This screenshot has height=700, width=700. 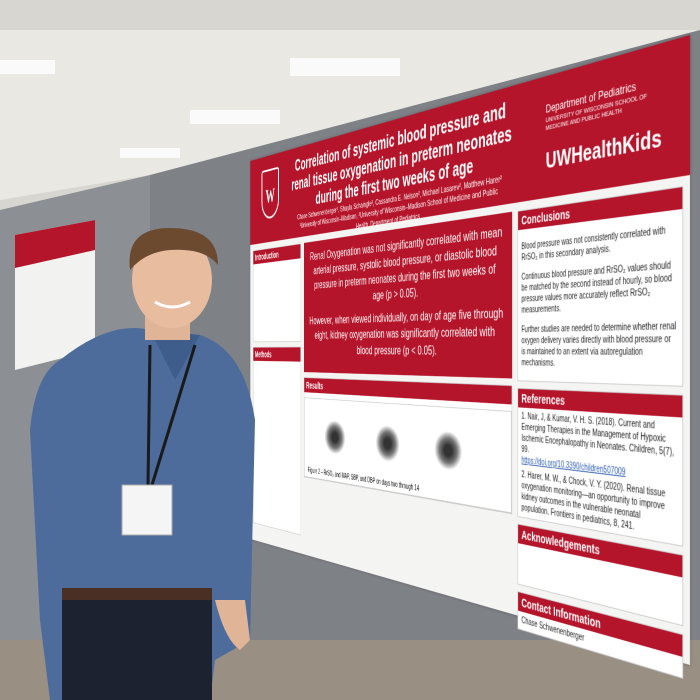 What do you see at coordinates (137, 595) in the screenshot?
I see `belt` at bounding box center [137, 595].